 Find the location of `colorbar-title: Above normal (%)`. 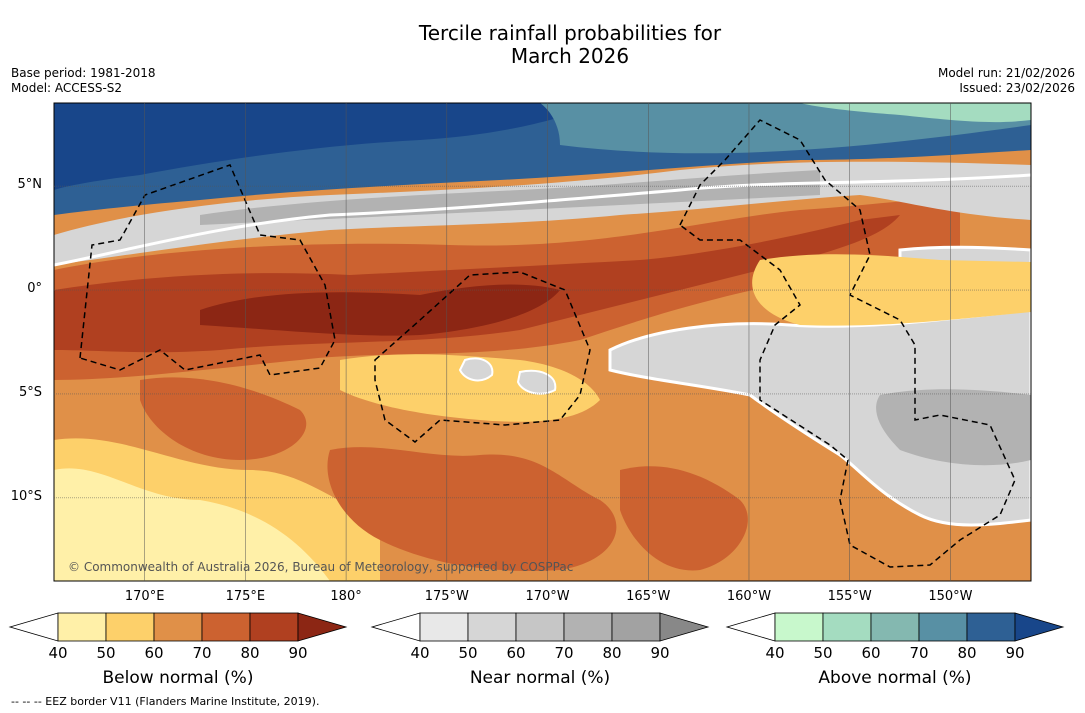

colorbar-title: Above normal (%) is located at coordinates (895, 678).